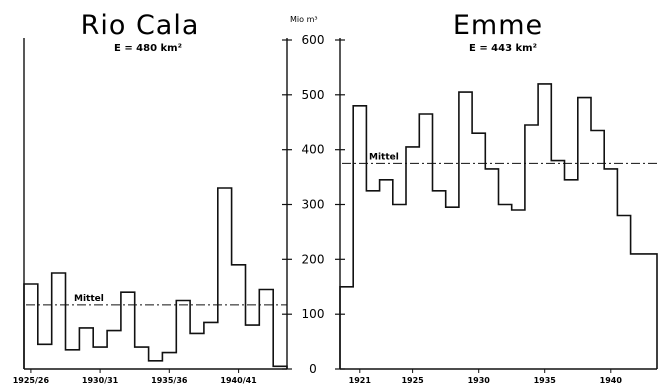  What do you see at coordinates (313, 150) in the screenshot?
I see `y-tick-label: 400` at bounding box center [313, 150].